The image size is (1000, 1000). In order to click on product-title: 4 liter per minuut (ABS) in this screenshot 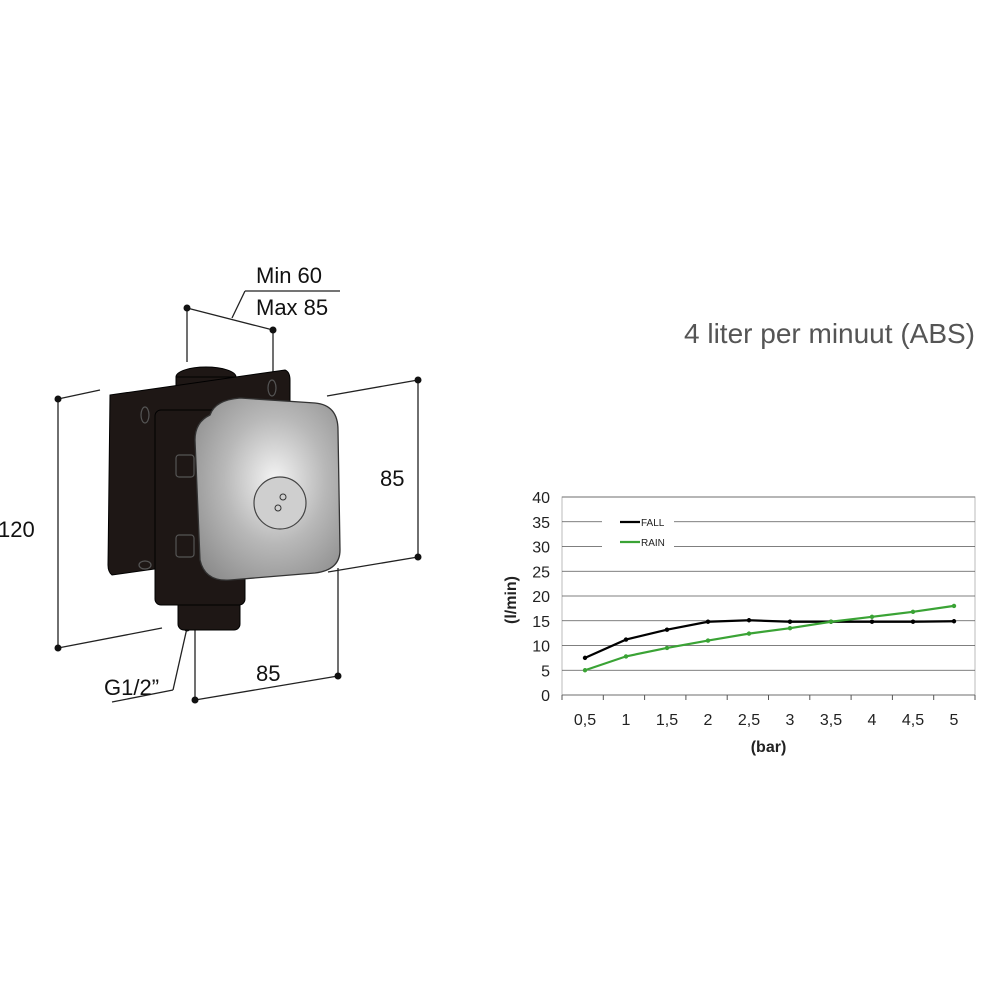, I will do `click(829, 333)`.